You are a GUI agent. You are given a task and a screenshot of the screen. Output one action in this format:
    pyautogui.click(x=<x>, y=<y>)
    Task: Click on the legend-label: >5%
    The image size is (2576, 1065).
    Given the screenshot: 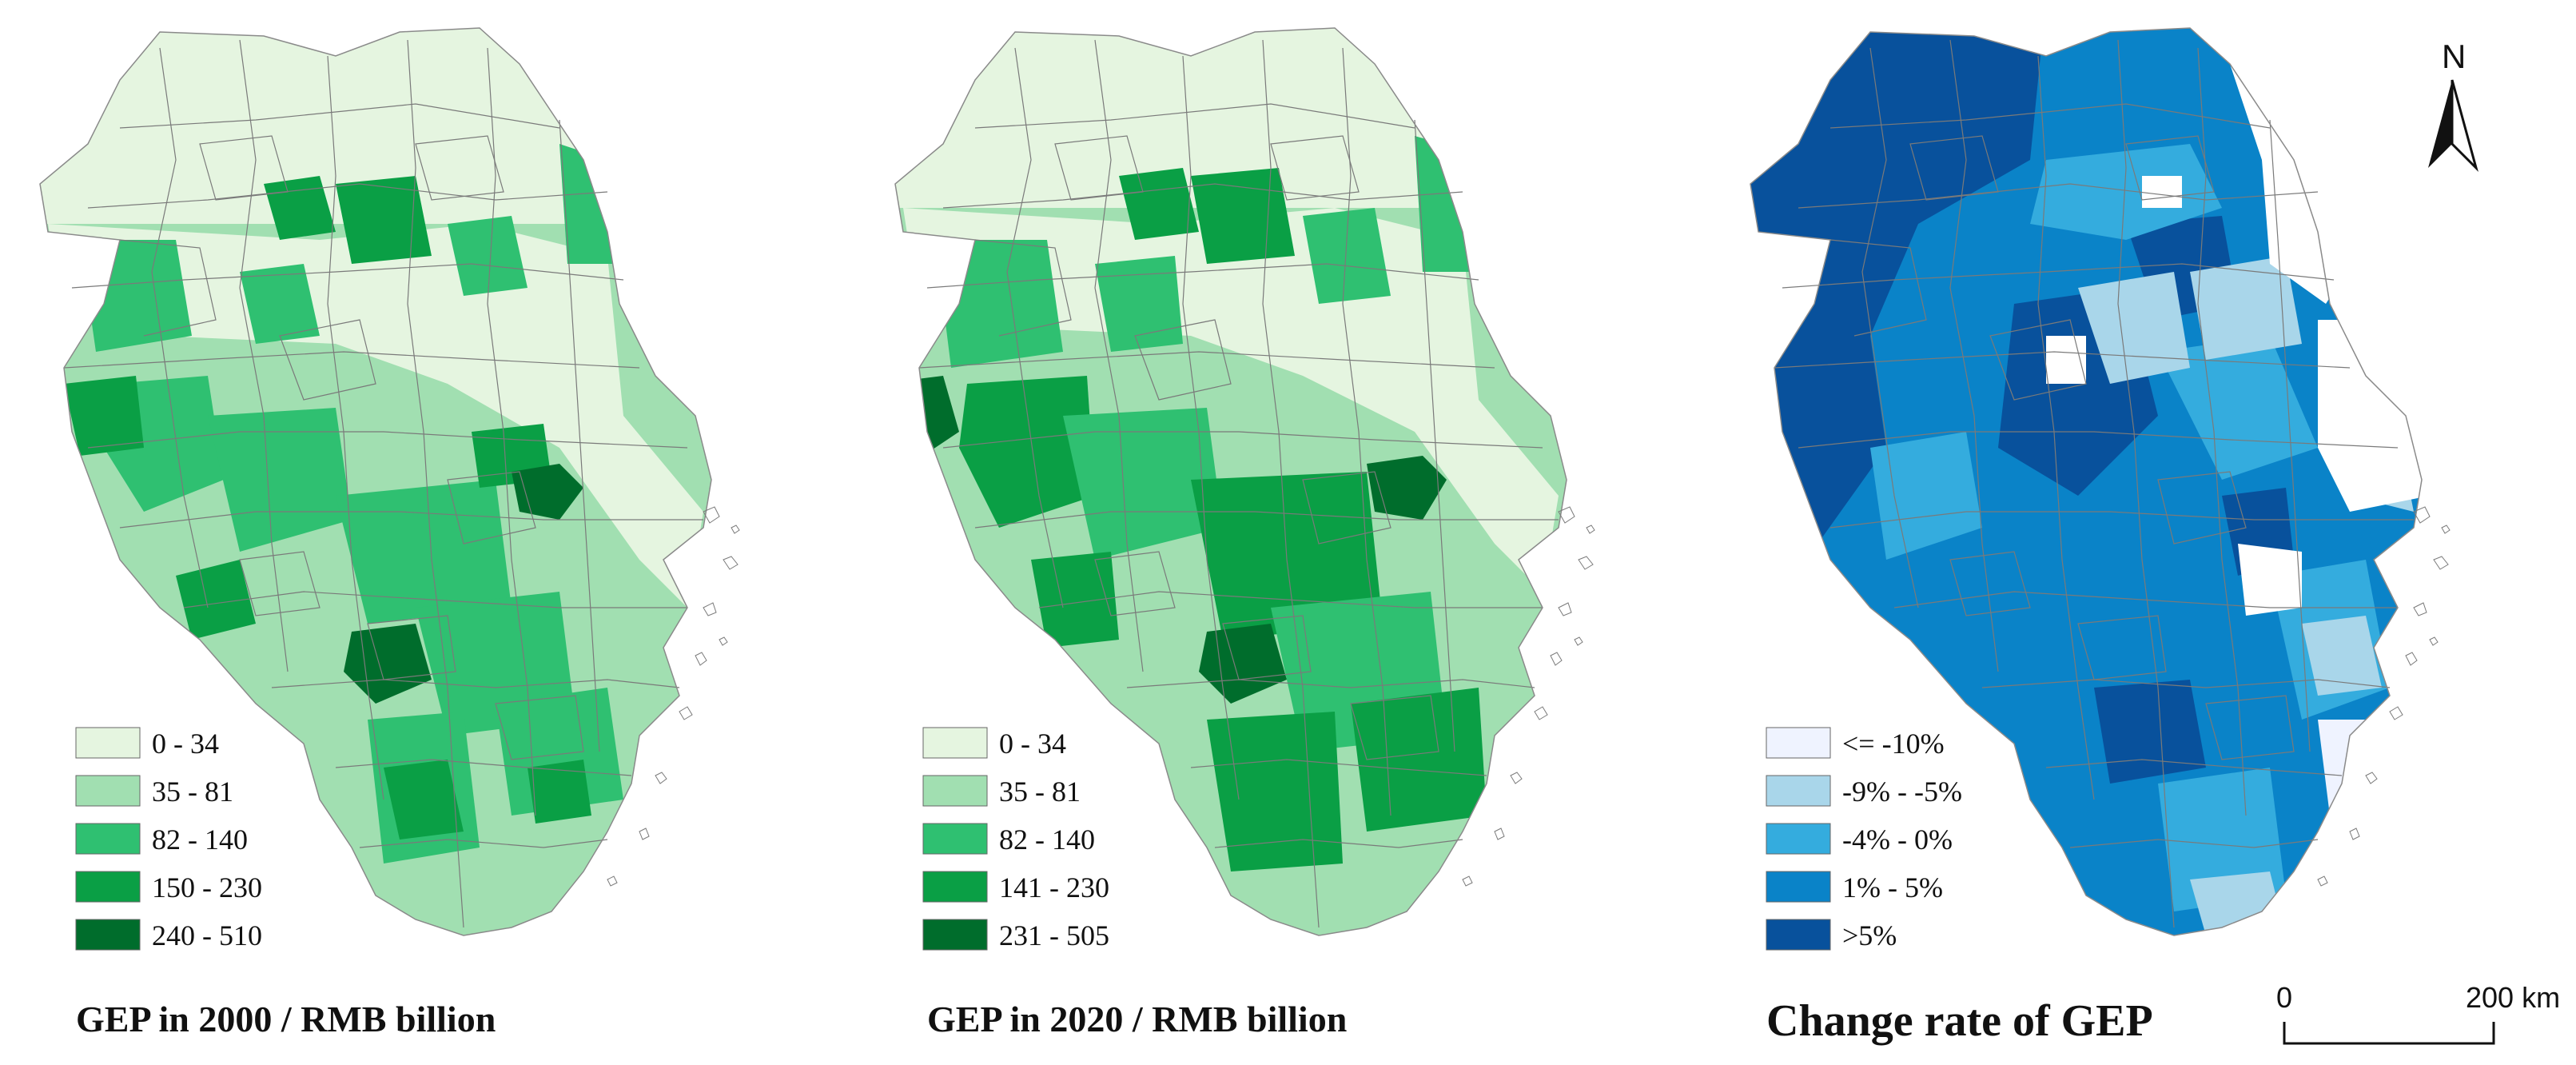 What is the action you would take?
    pyautogui.click(x=1870, y=935)
    